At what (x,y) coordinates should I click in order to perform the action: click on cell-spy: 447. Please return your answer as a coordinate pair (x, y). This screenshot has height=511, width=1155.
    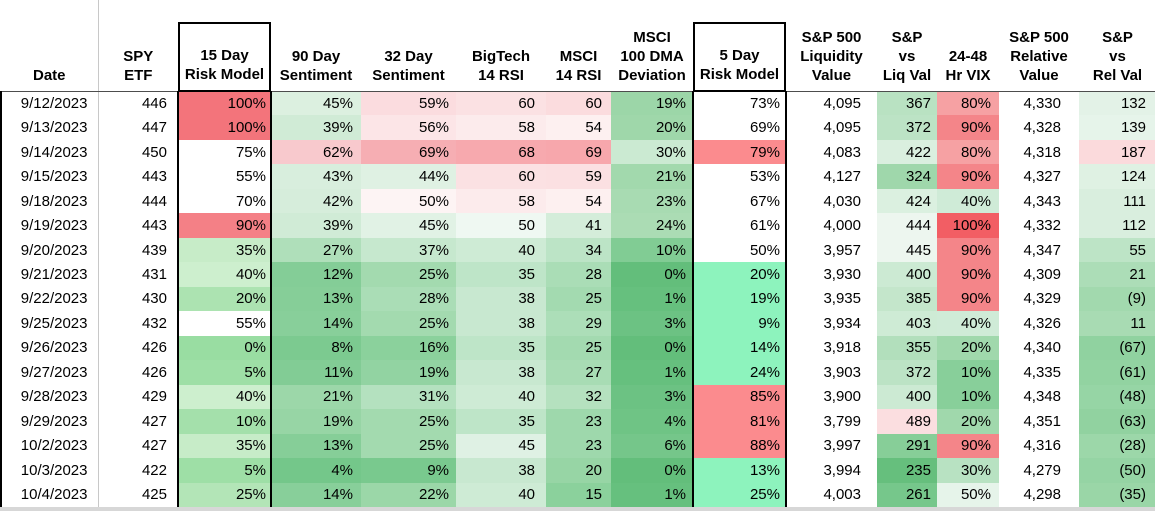
    Looking at the image, I should click on (138, 127).